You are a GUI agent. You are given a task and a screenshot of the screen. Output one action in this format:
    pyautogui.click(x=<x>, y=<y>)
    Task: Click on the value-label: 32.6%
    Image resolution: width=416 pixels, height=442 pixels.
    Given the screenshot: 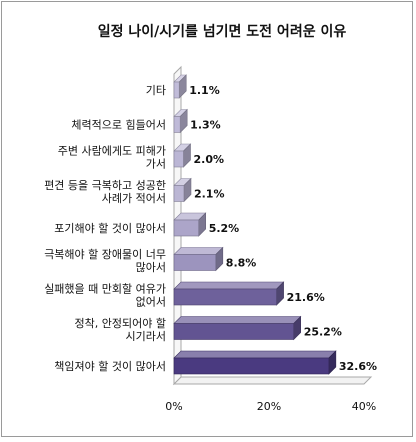 What is the action you would take?
    pyautogui.click(x=358, y=366)
    